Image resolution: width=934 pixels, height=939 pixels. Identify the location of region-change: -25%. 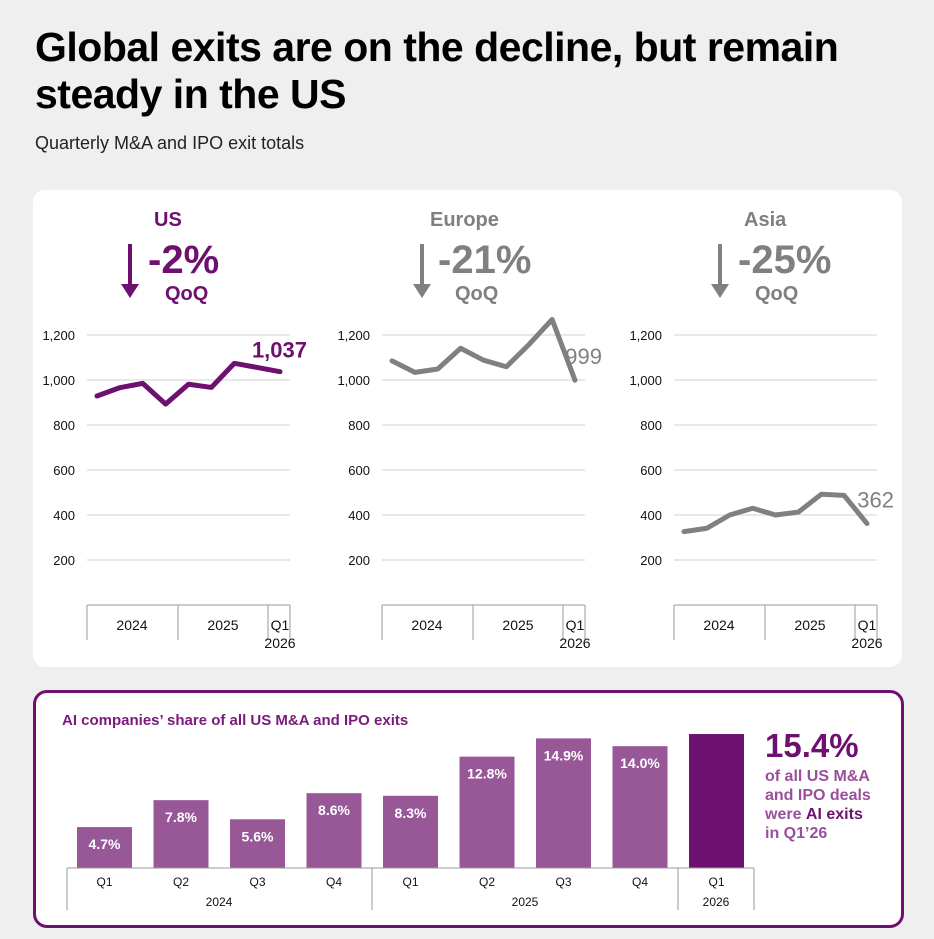
(785, 260).